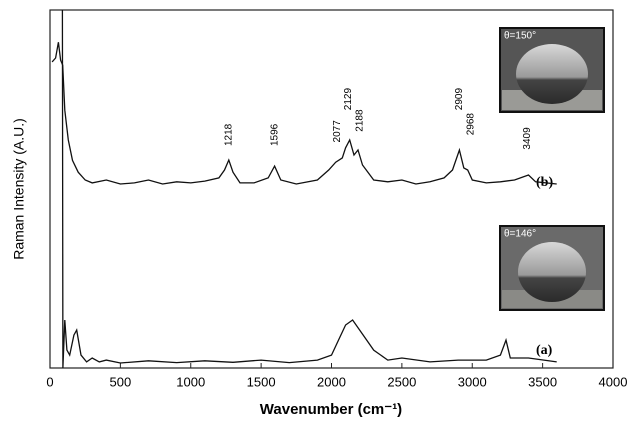 This screenshot has height=428, width=633. What do you see at coordinates (401, 381) in the screenshot?
I see `x-tick-label: 2500` at bounding box center [401, 381].